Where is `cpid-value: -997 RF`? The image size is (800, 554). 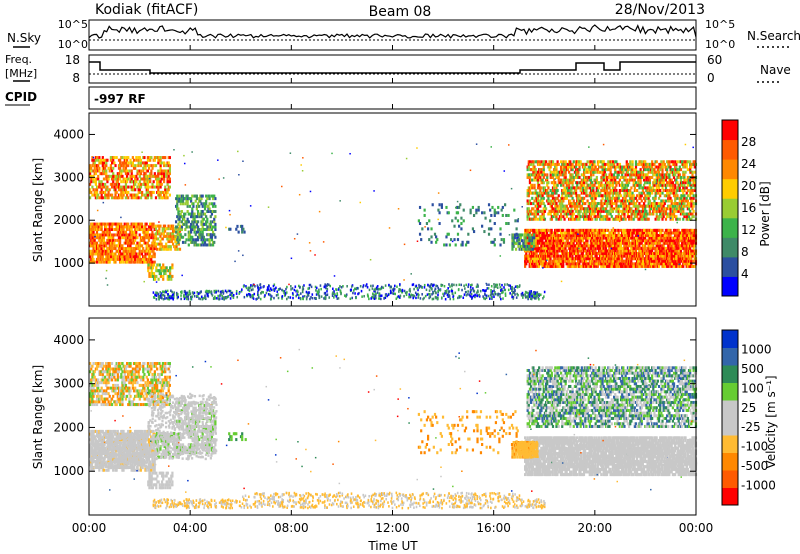
cpid-value: -997 RF is located at coordinates (120, 99).